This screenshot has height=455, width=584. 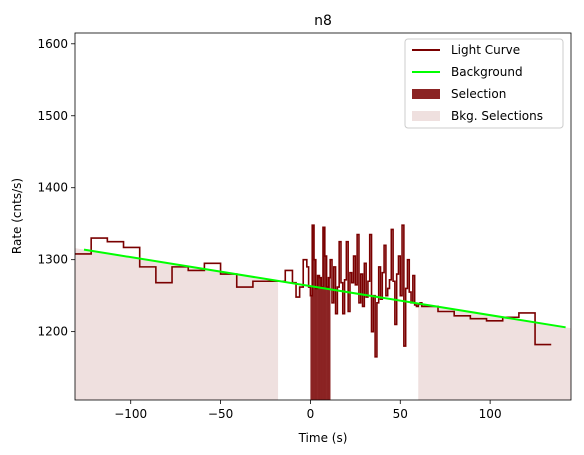 I want to click on y-axis-ticks: 1200 1300 1400 1500 1600, so click(x=56, y=188).